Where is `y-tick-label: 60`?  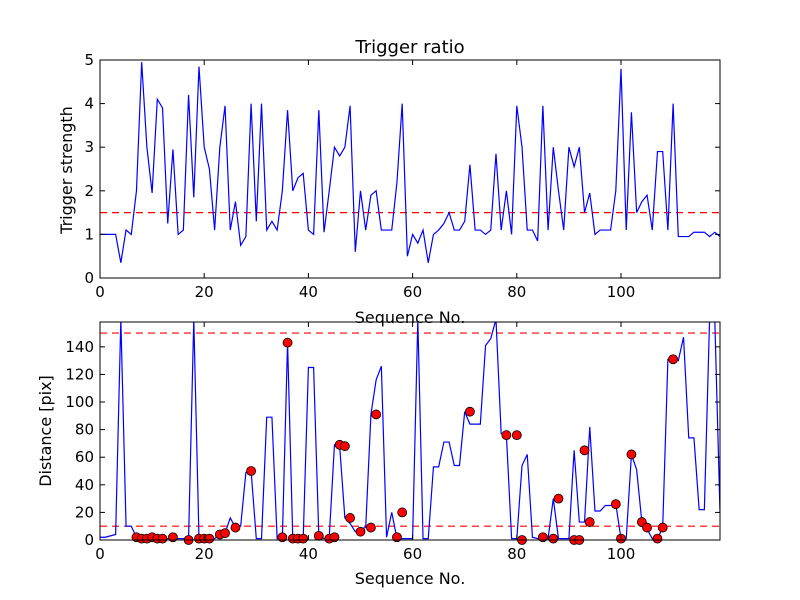 y-tick-label: 60 is located at coordinates (84, 457).